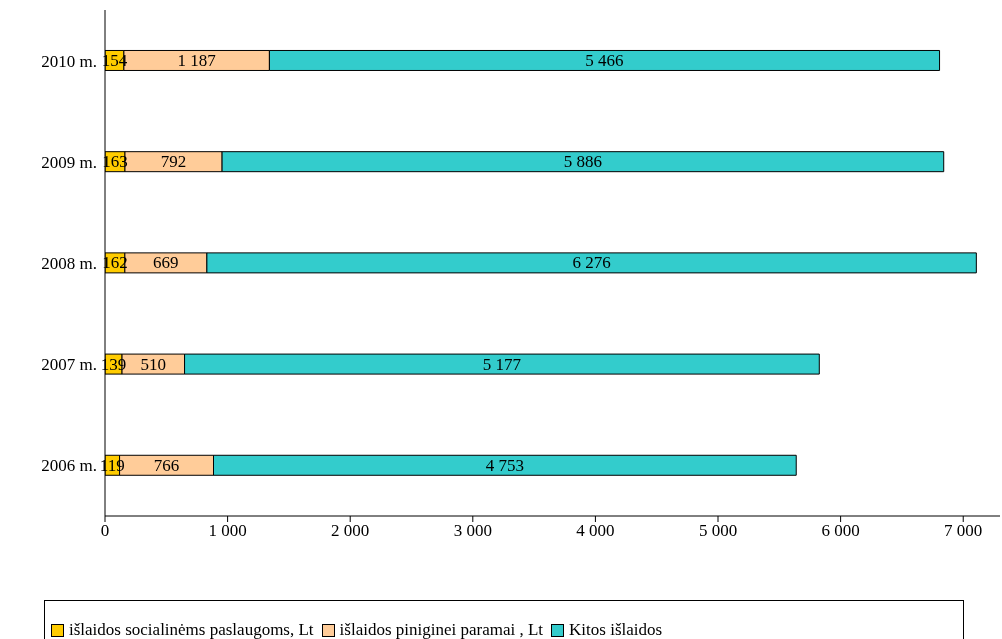 This screenshot has width=1002, height=639. Describe the element at coordinates (166, 263) in the screenshot. I see `data-label: 669` at that location.